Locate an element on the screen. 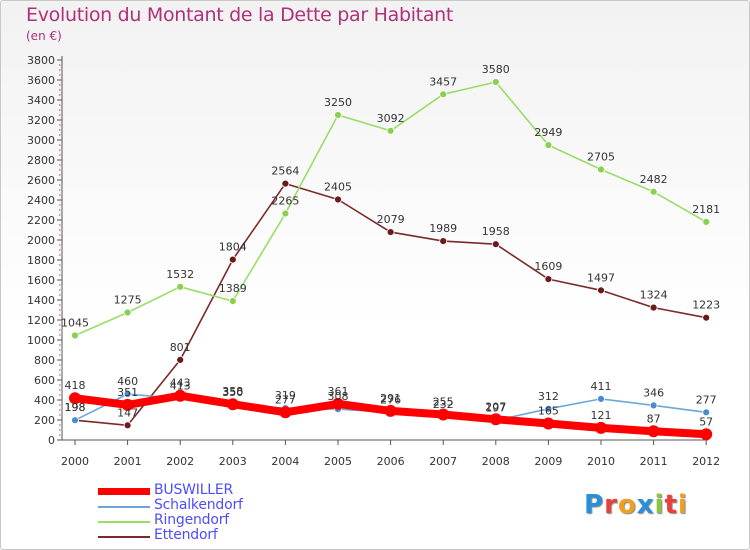 This screenshot has height=550, width=750. y-tick-label: 600 is located at coordinates (44, 380).